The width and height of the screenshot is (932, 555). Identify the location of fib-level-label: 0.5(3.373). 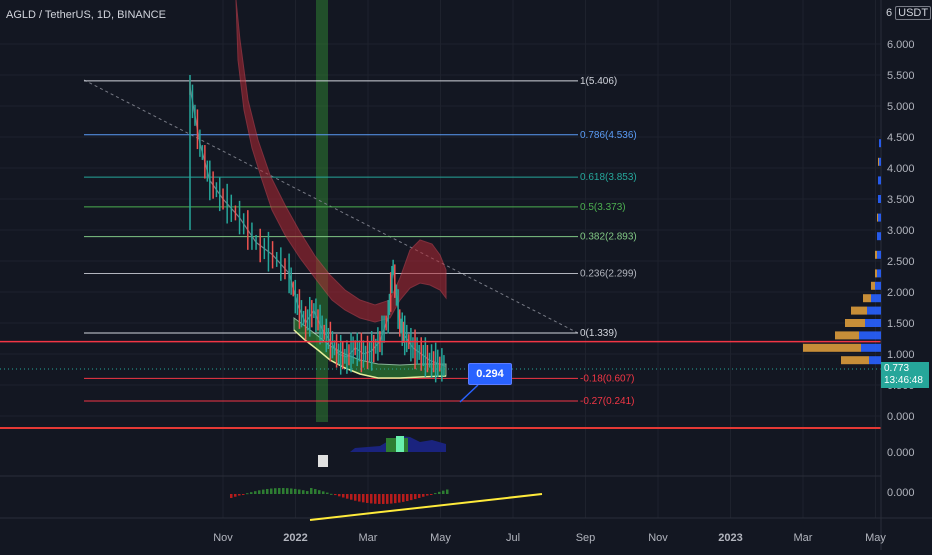
(603, 207).